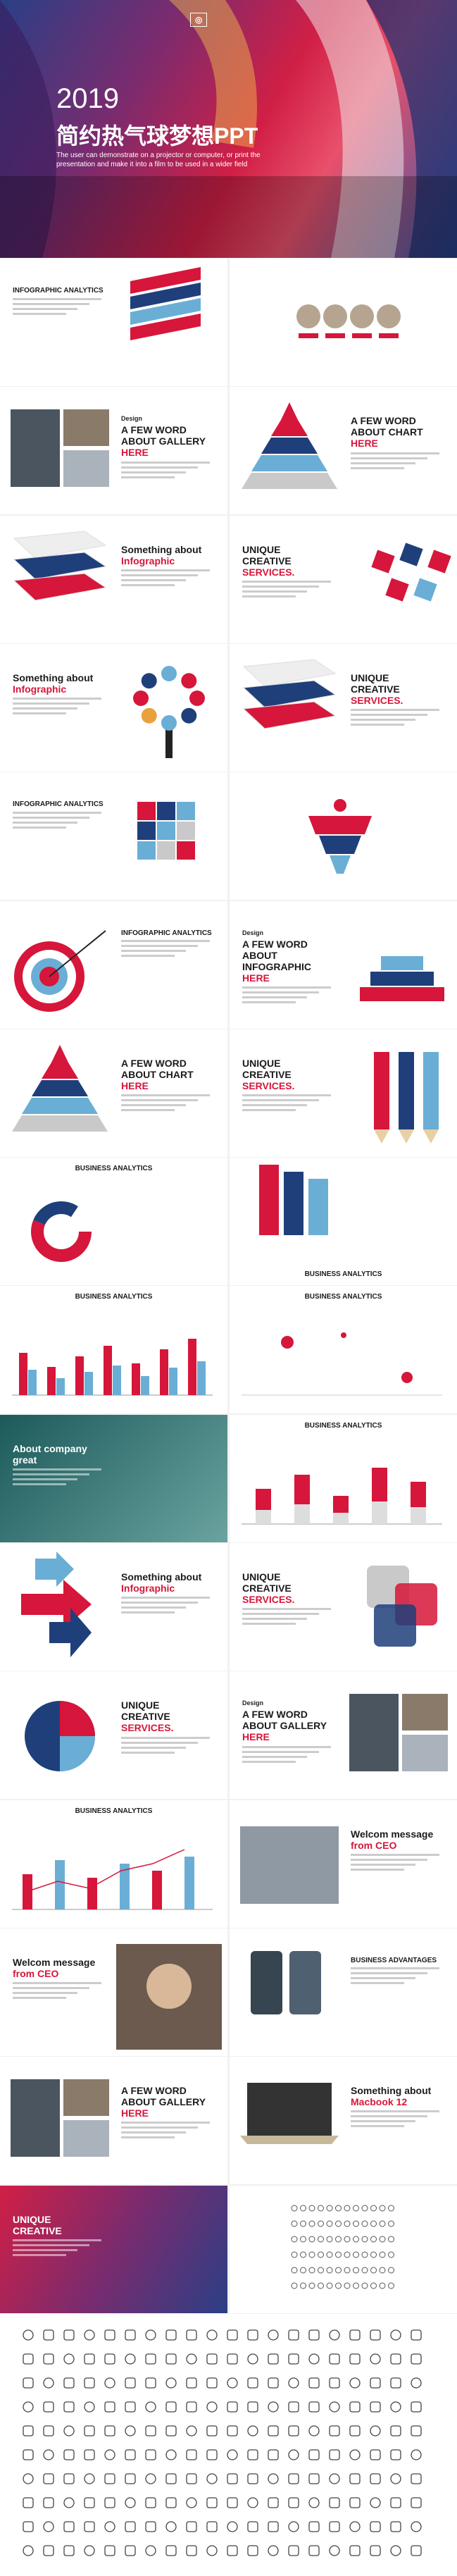 The width and height of the screenshot is (457, 2576). Describe the element at coordinates (25, 1460) in the screenshot. I see `slide-title: great` at that location.